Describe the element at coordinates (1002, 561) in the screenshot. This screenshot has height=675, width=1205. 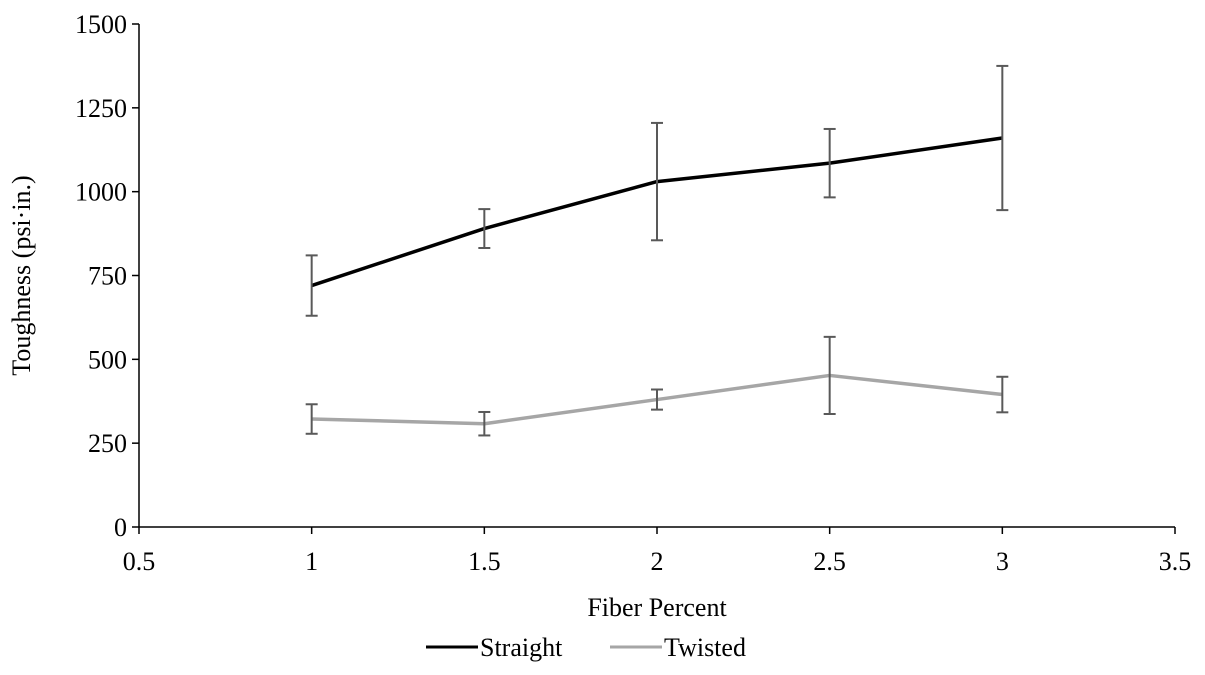
I see `x-tick-label: 3` at that location.